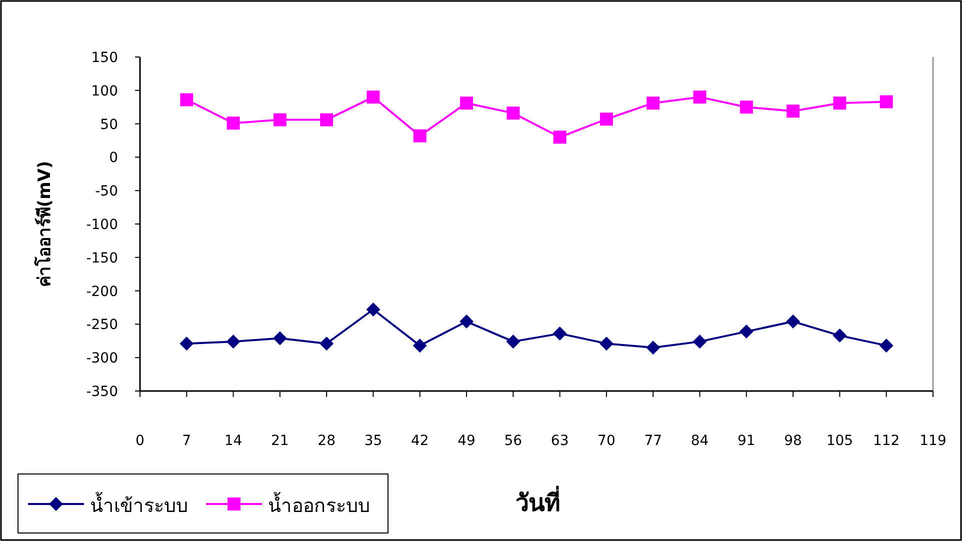 The height and width of the screenshot is (541, 962). Describe the element at coordinates (319, 504) in the screenshot. I see `legend-label: น้ำออกระบบ` at that location.